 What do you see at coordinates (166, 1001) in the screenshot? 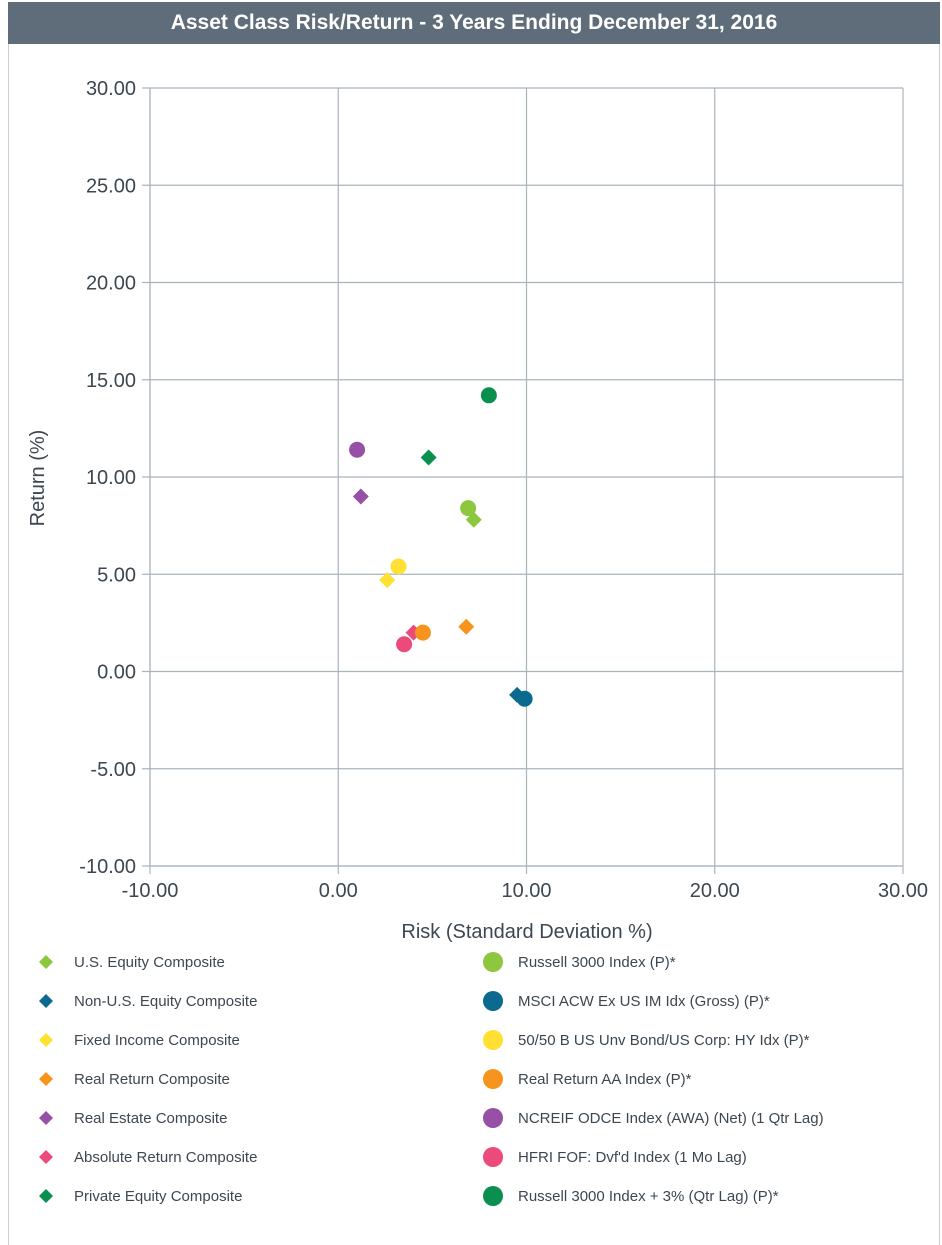
I see `legend-label: Non-U.S. Equity Composite` at bounding box center [166, 1001].